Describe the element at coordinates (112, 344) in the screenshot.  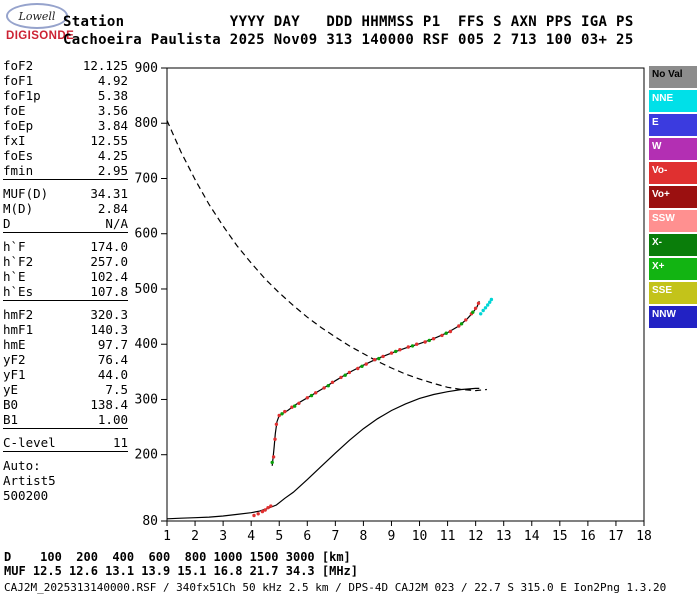
I see `param-value: 97.7` at that location.